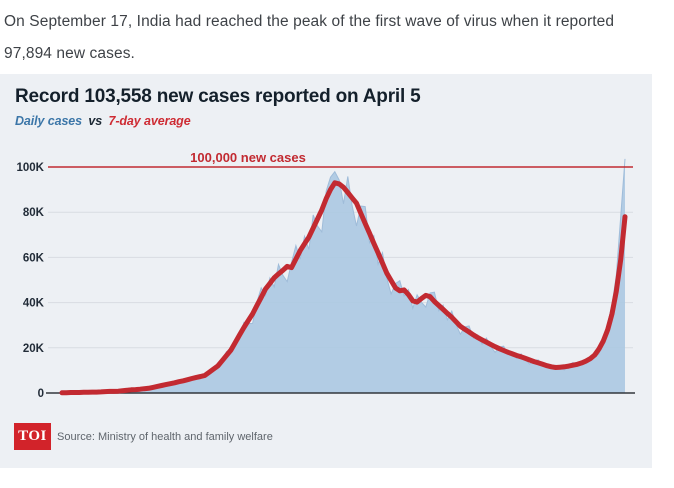  I want to click on legend-7day-average: 7-day average, so click(149, 121).